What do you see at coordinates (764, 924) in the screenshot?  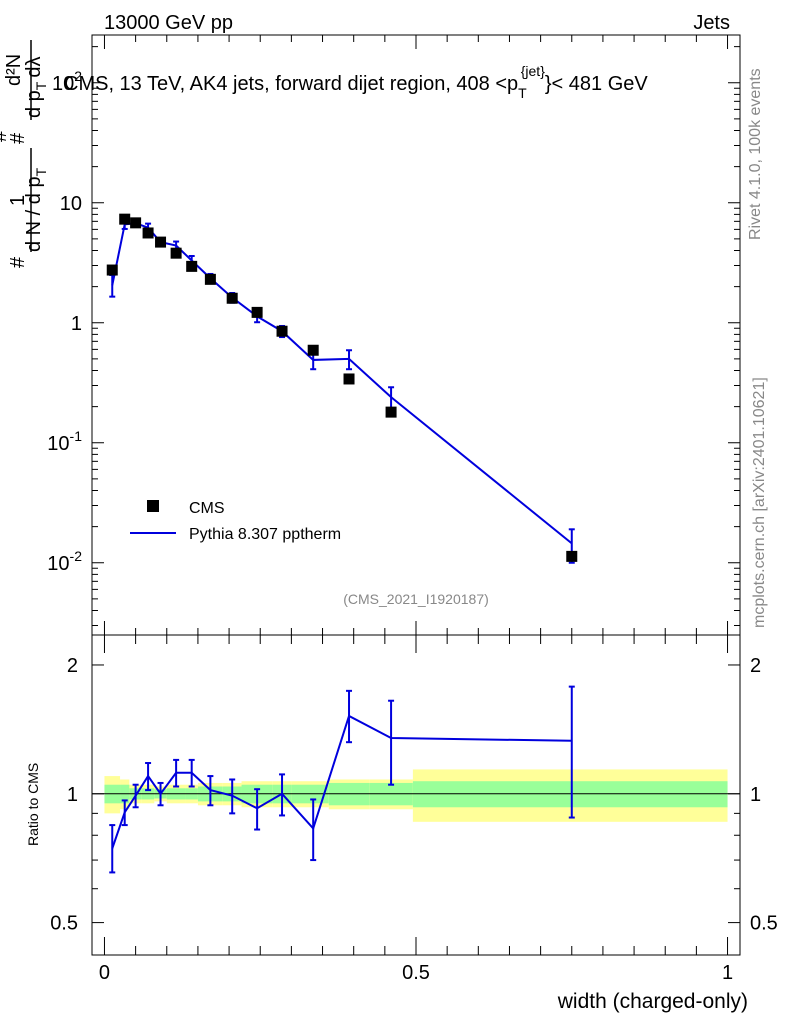 I see `ratio-y-tick-label-right: 0.5` at bounding box center [764, 924].